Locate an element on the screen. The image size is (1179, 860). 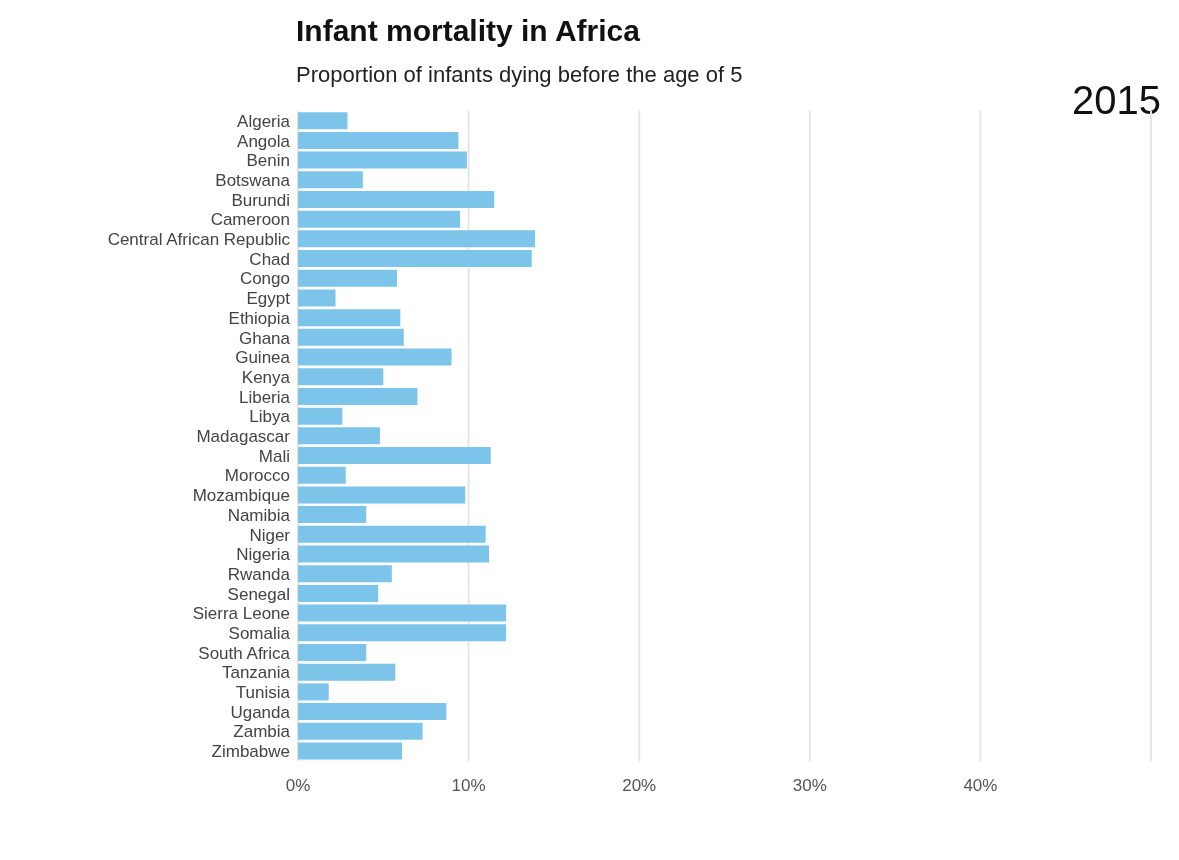
x-tick-label: 20% is located at coordinates (639, 786).